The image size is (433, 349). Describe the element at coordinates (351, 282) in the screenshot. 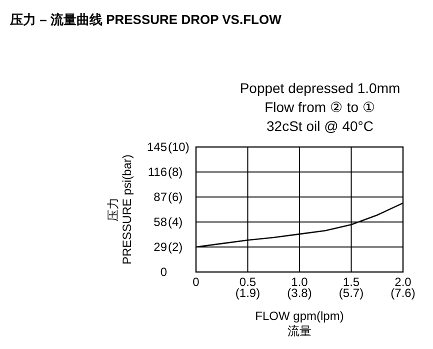

I see `x-tick-label: 1.5` at that location.